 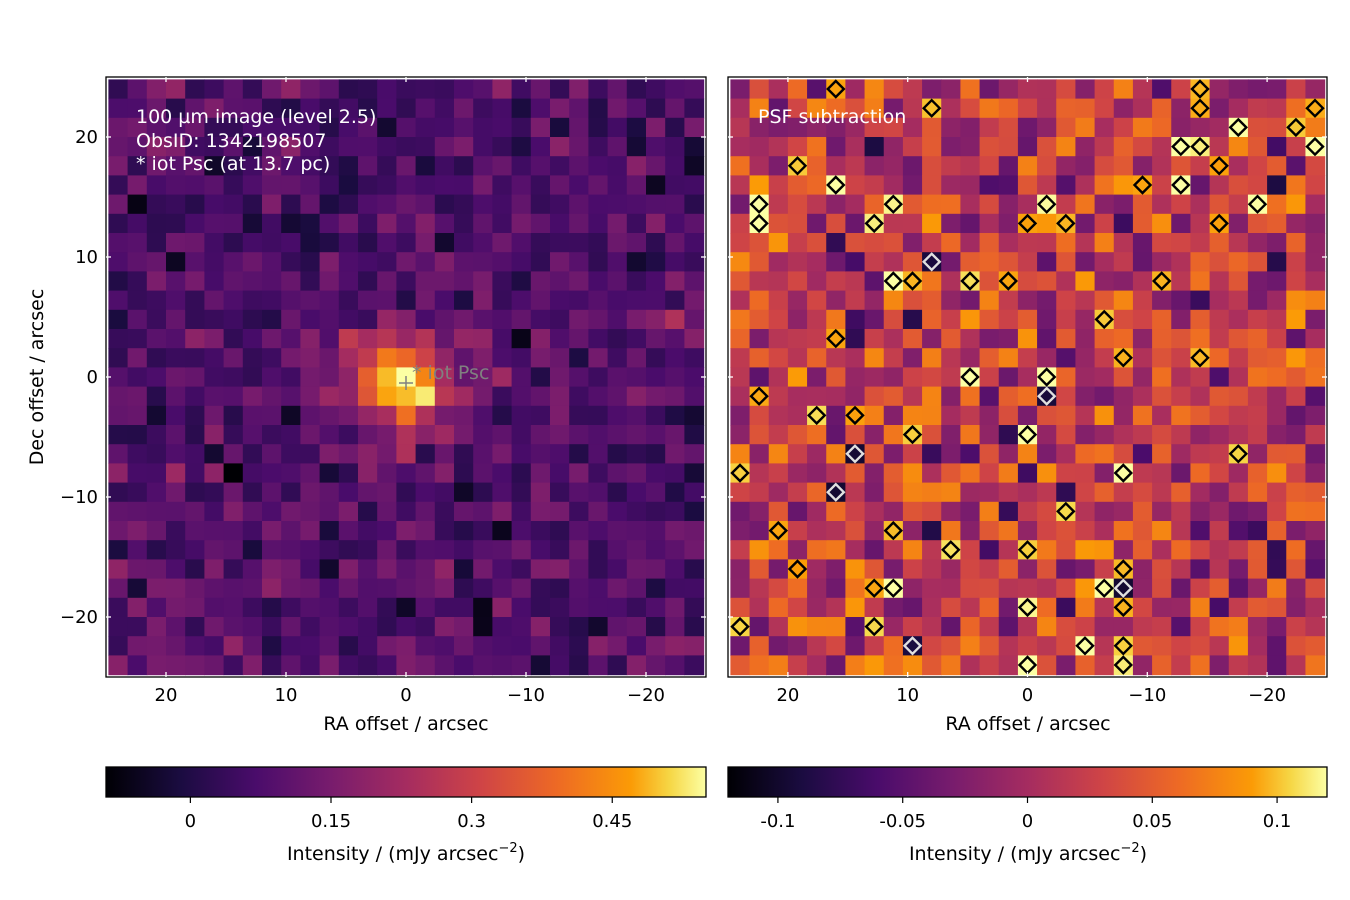 What do you see at coordinates (832, 117) in the screenshot?
I see `right-annotation-line-1: PSF subtraction` at bounding box center [832, 117].